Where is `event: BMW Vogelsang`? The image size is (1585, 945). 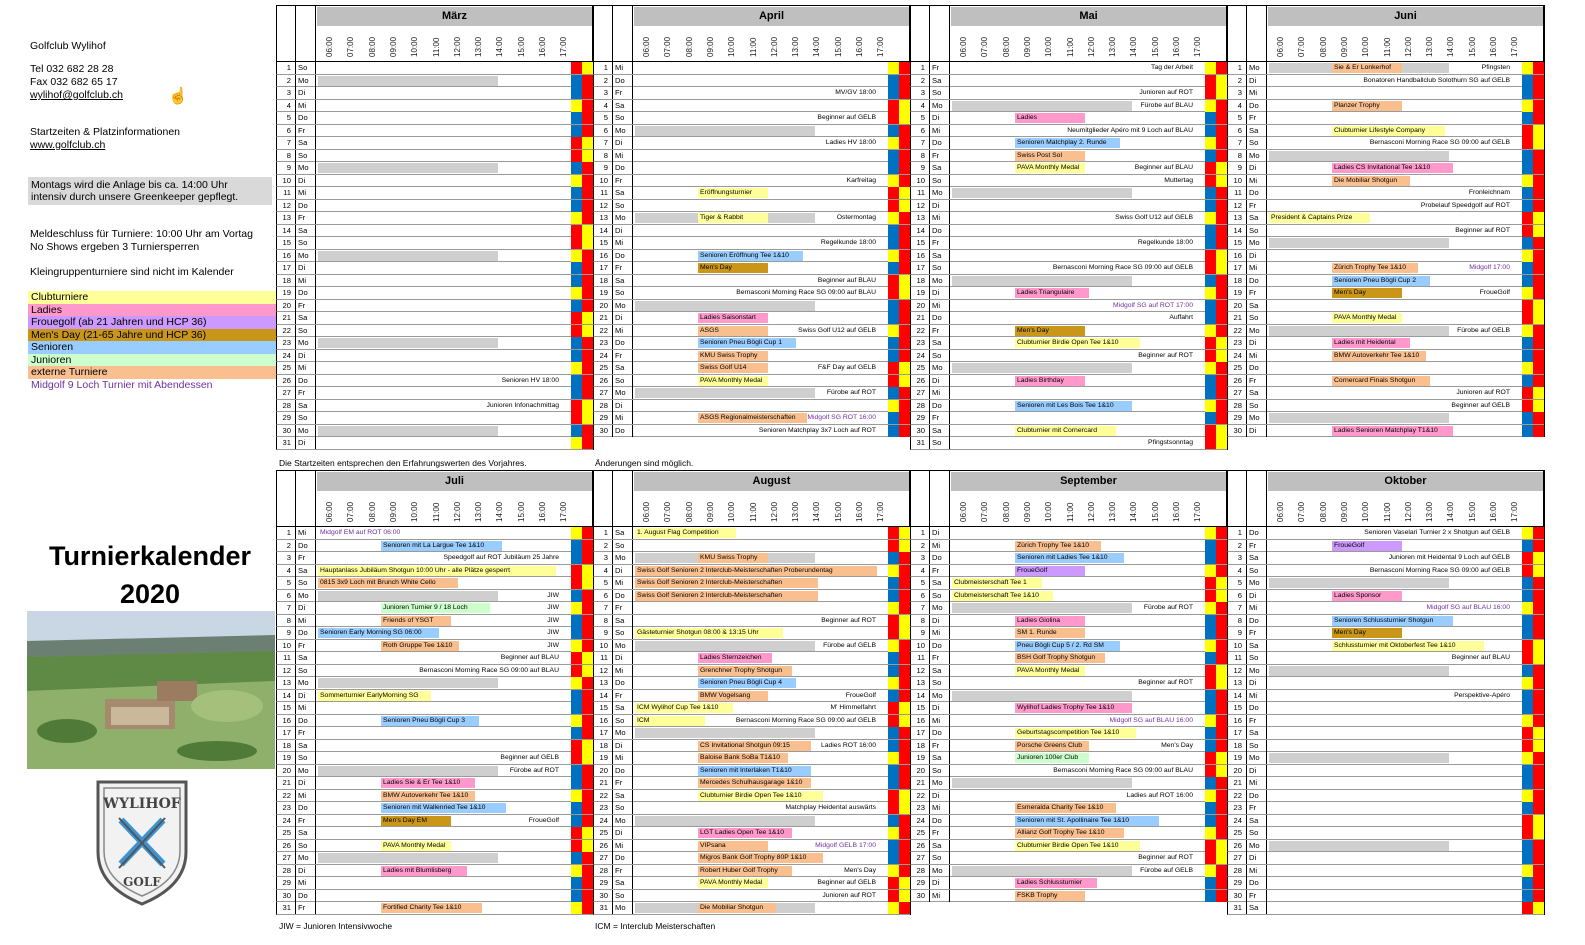
event: BMW Vogelsang is located at coordinates (733, 695).